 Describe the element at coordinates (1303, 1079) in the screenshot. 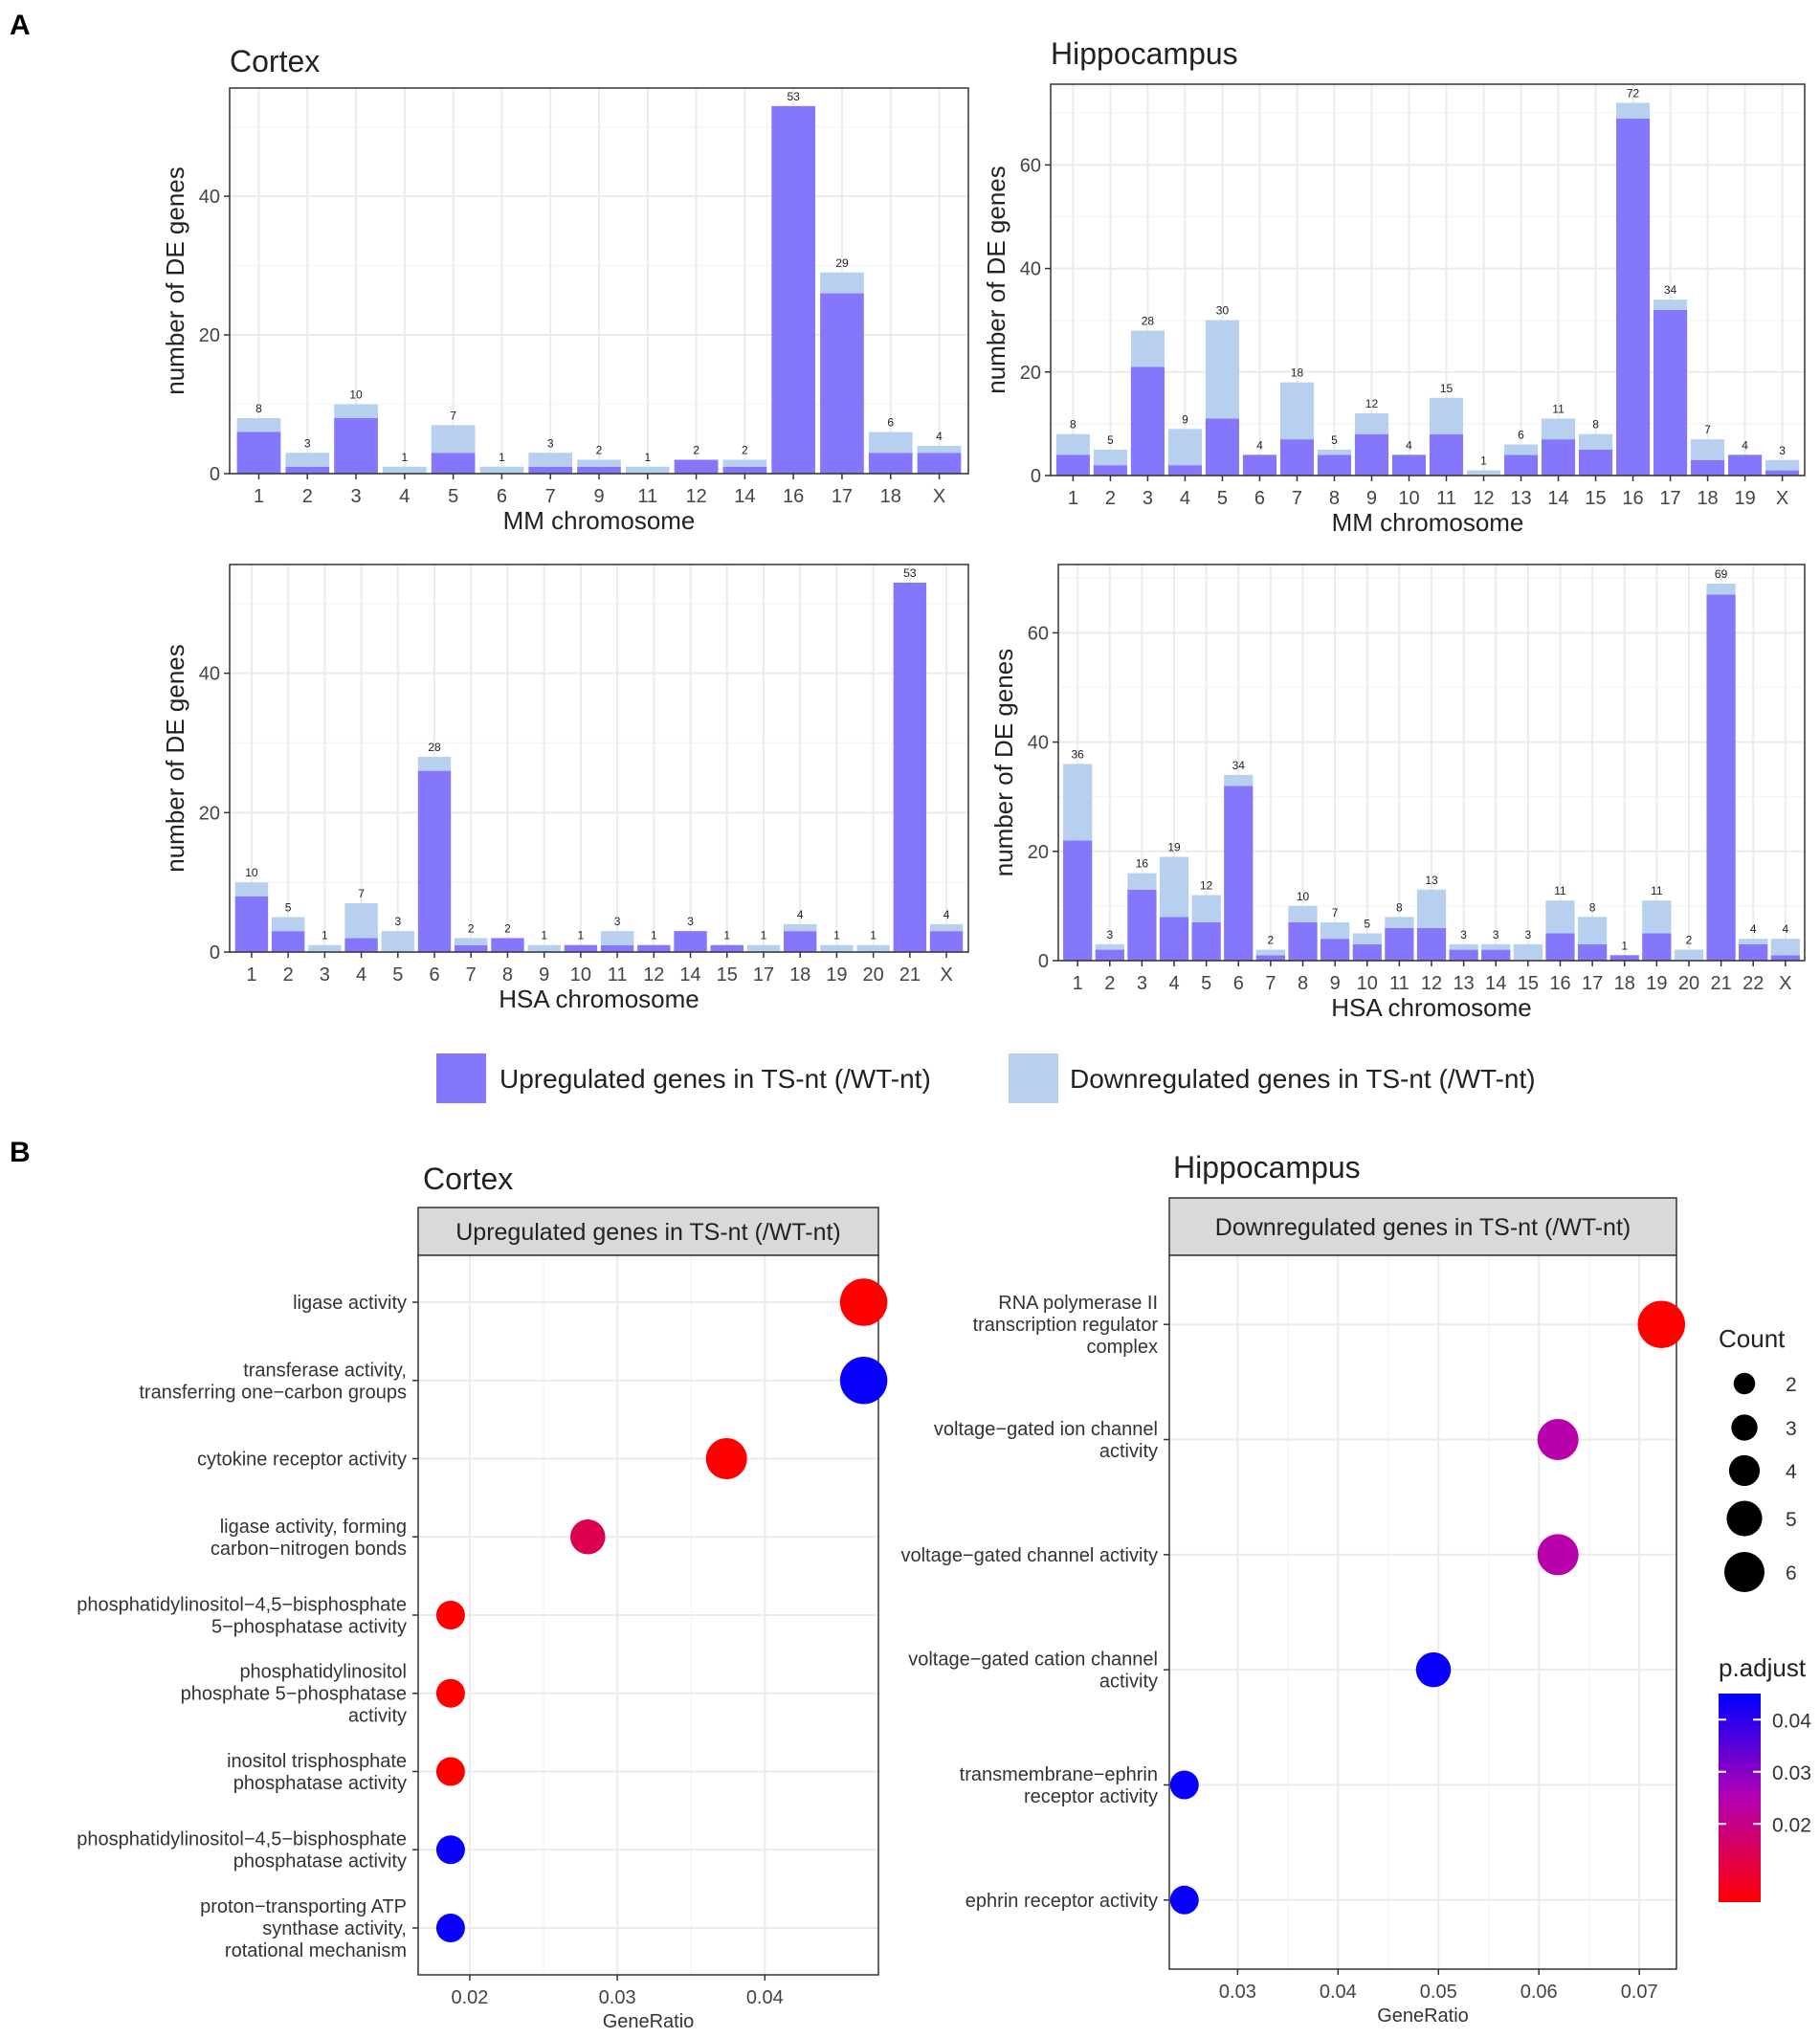

I see `legend-down-label: Downregulated genes in TS-nt (/WT-nt)` at that location.